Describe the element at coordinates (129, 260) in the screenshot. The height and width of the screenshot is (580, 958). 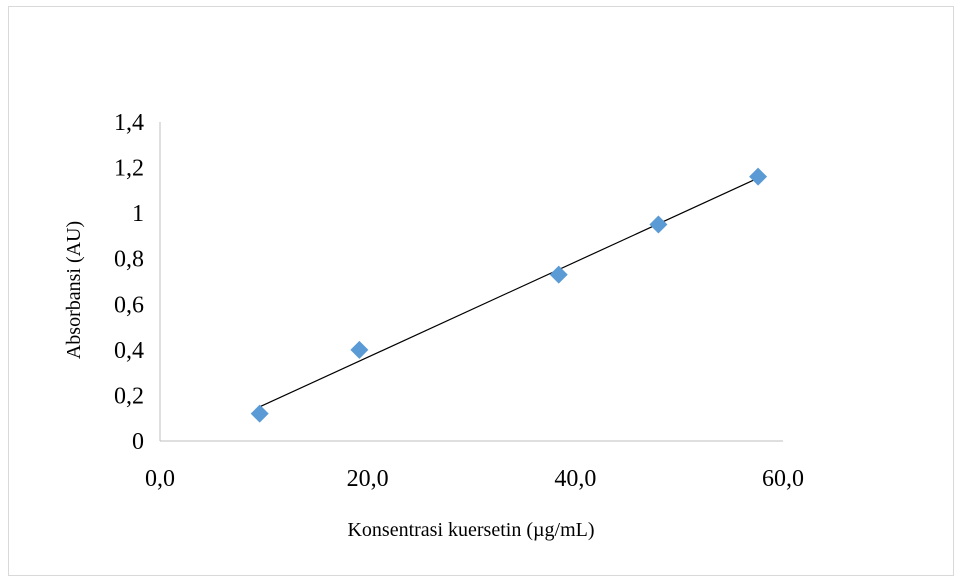
I see `y-tick-label: 0,8` at that location.